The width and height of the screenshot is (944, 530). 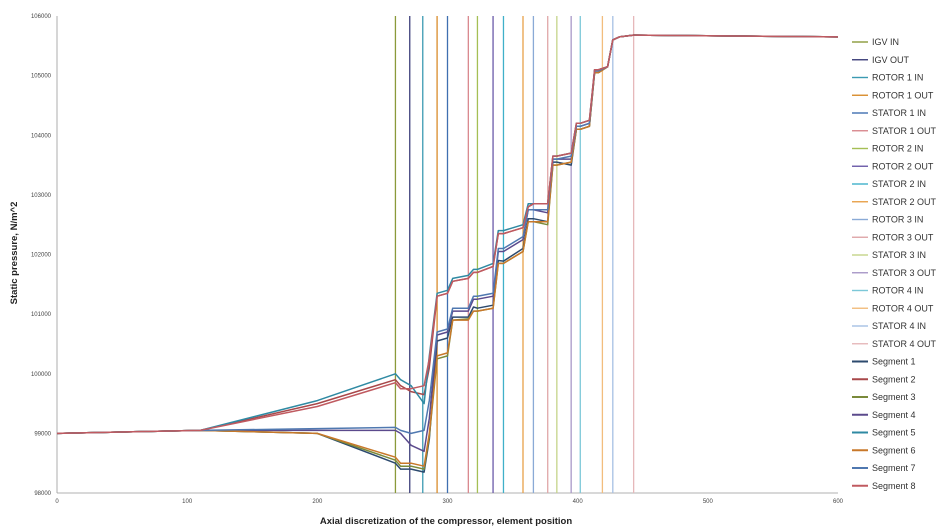 I want to click on y-tick-label: 103000, so click(x=41, y=196).